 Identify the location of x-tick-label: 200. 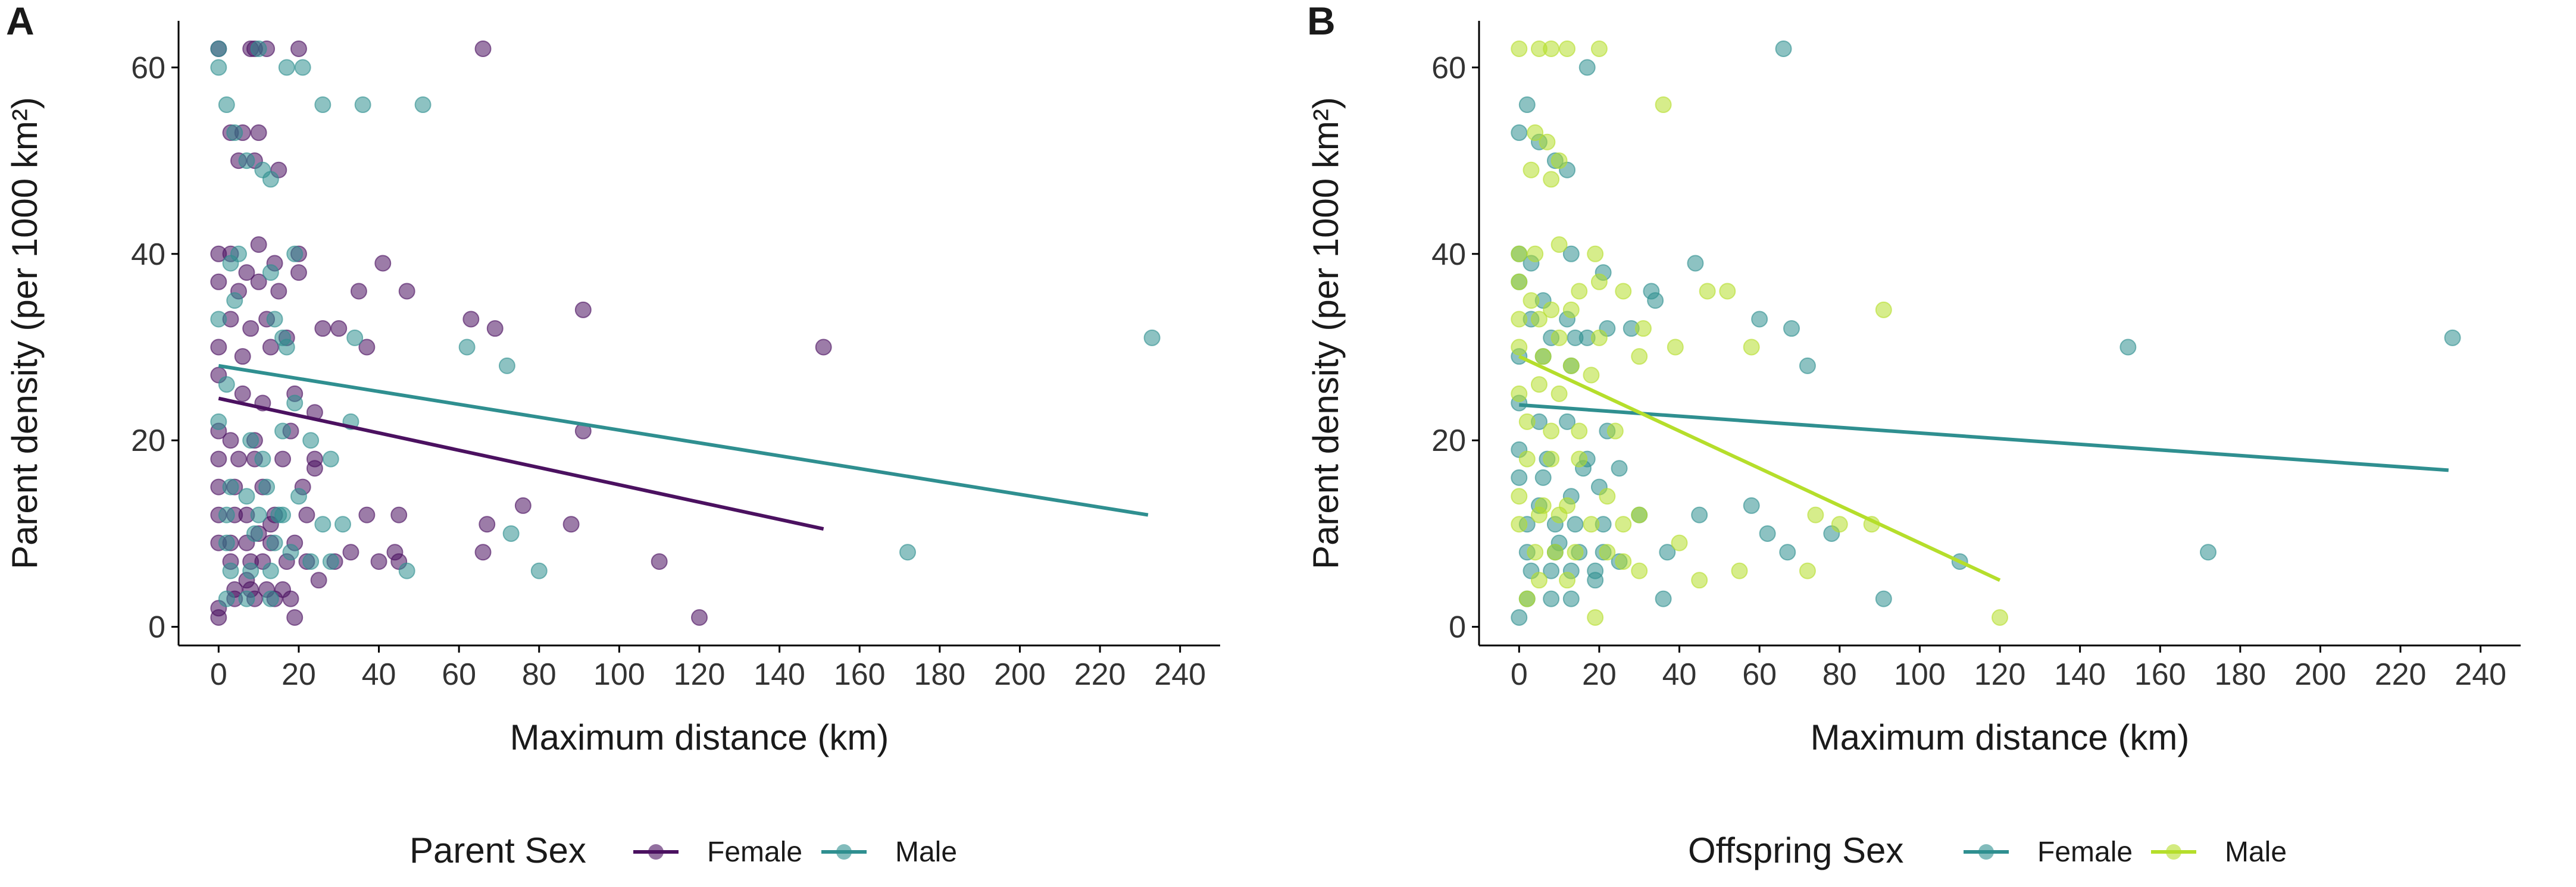
(2320, 674).